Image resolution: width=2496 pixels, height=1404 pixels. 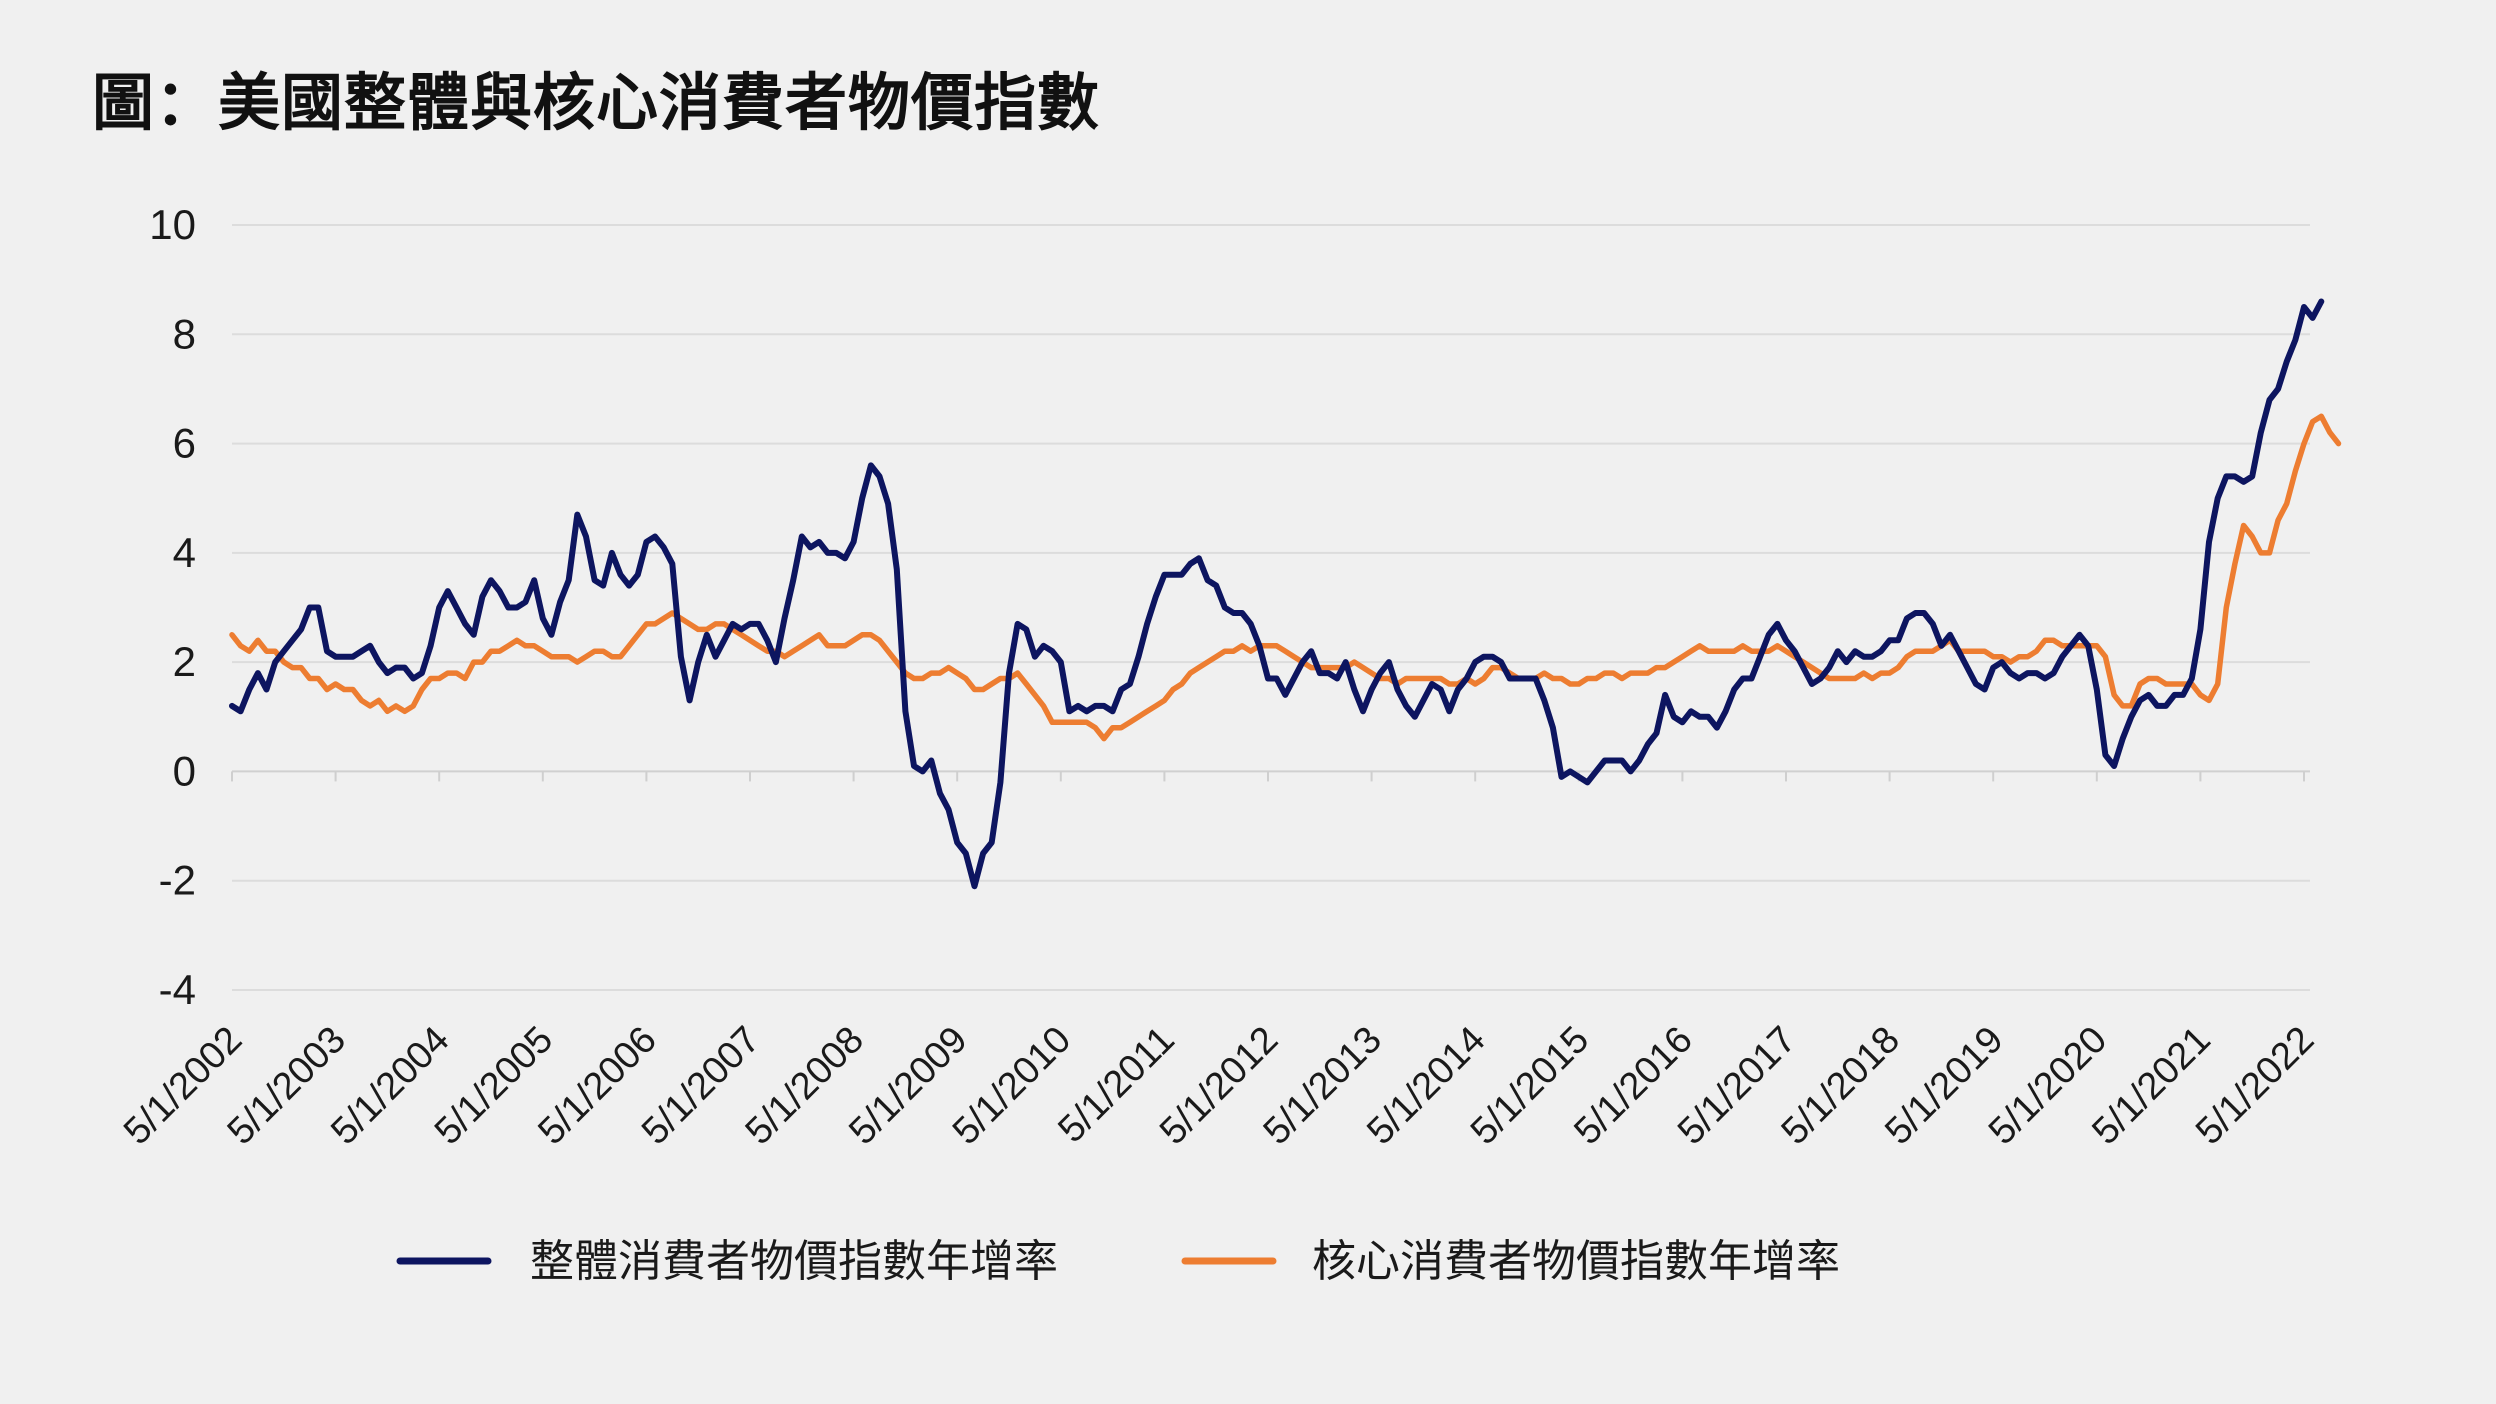 What do you see at coordinates (596, 102) in the screenshot?
I see `chart-title: 圖：美國整體與核心消費者物價指數` at bounding box center [596, 102].